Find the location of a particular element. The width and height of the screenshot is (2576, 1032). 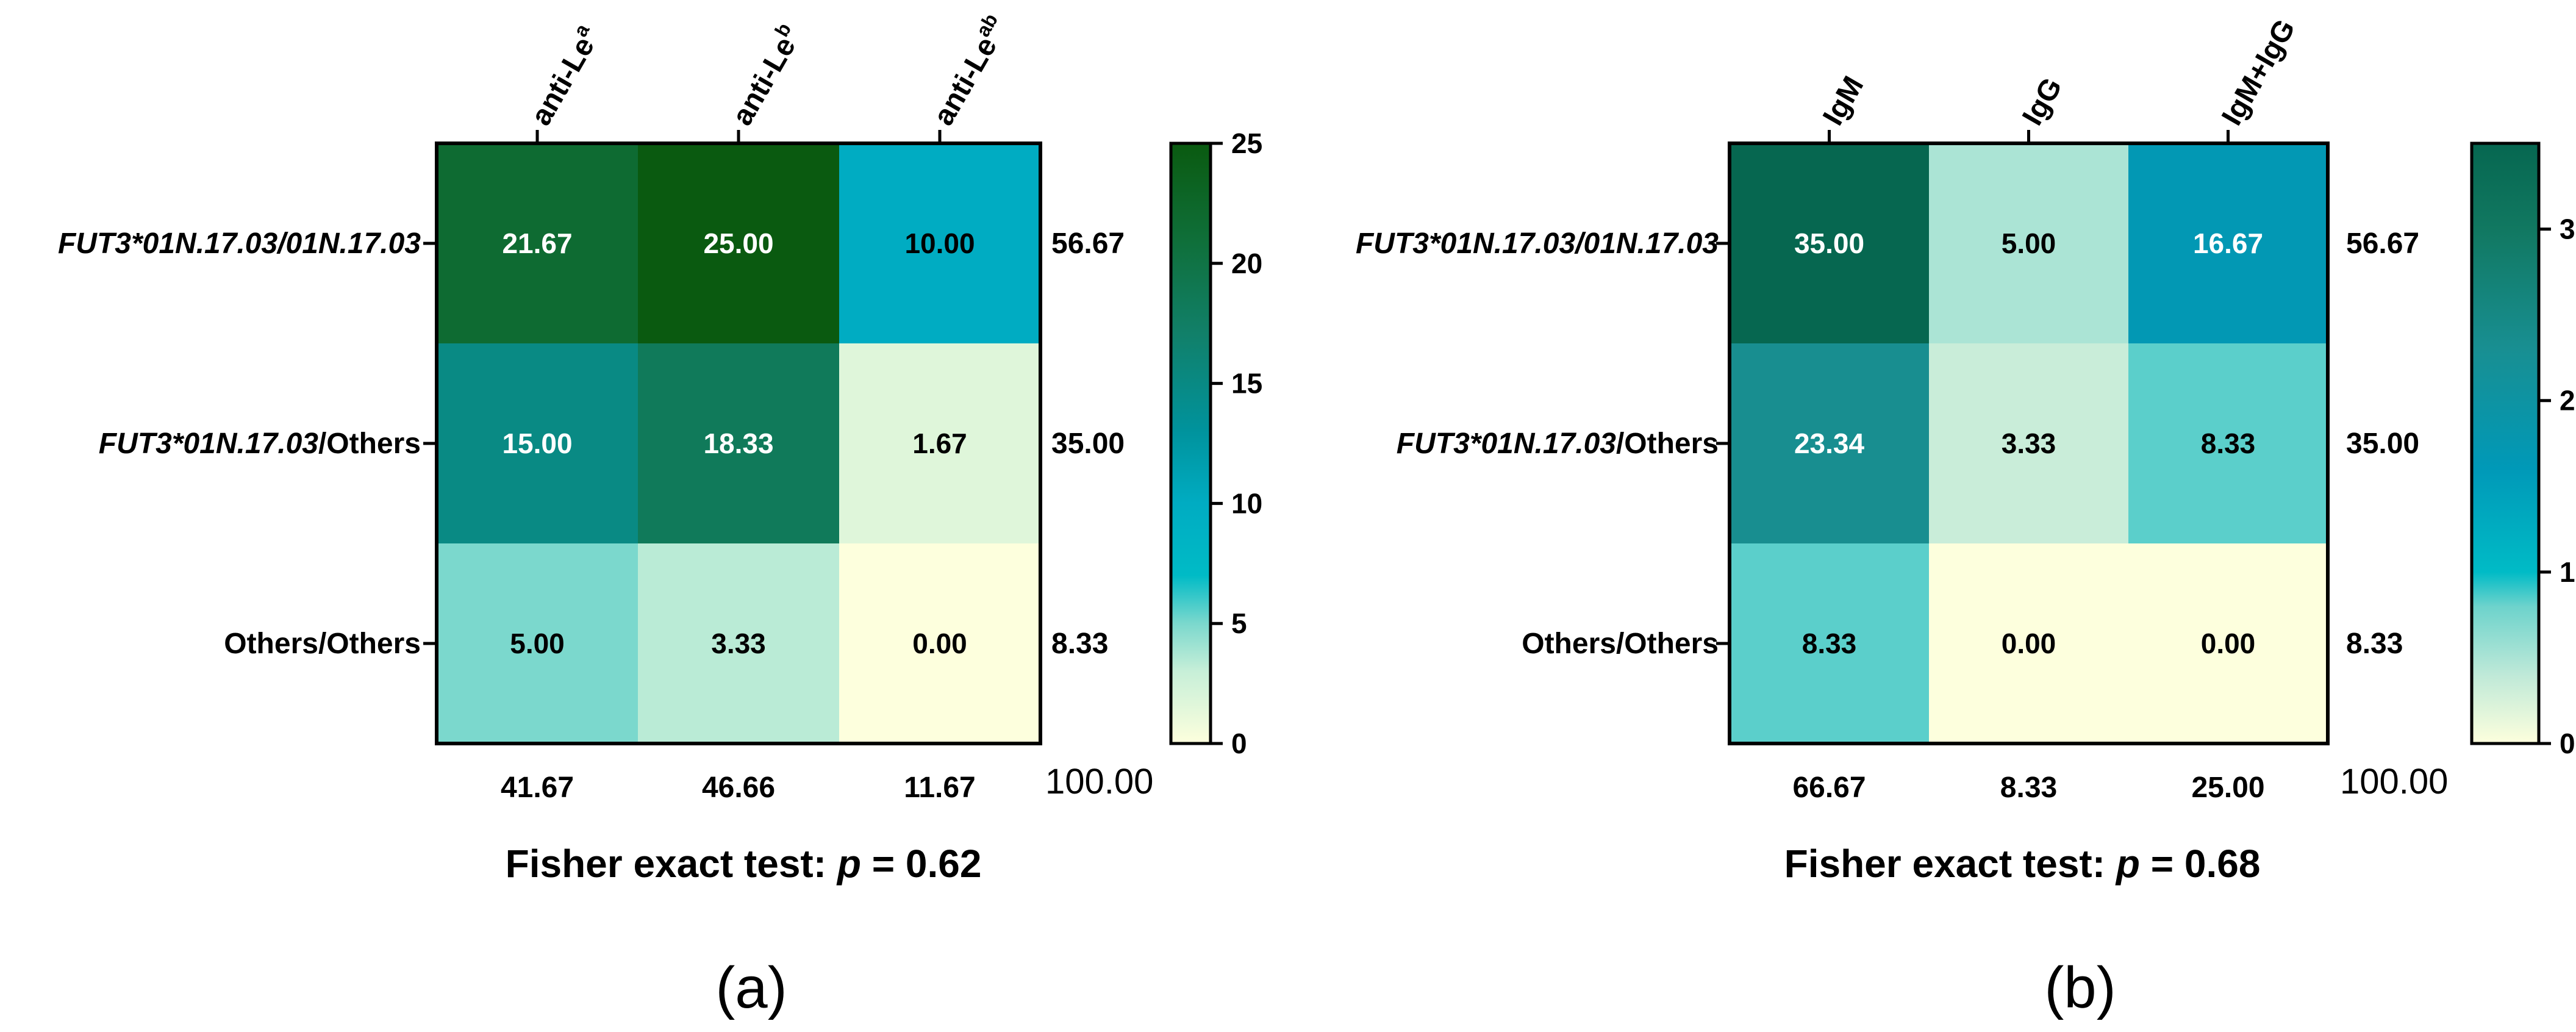

p-value: = 0.62 is located at coordinates (921, 864).